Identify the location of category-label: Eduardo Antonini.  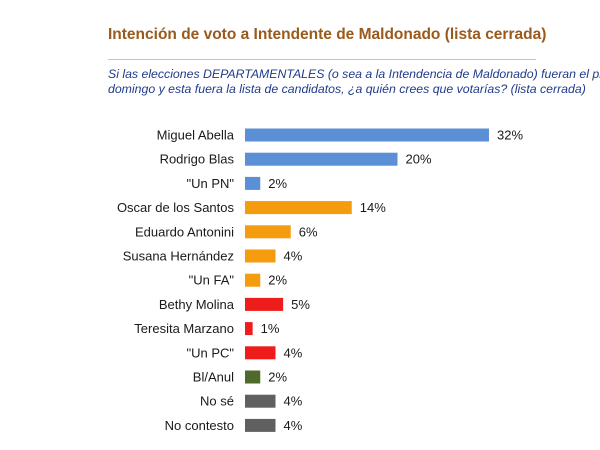
(184, 231).